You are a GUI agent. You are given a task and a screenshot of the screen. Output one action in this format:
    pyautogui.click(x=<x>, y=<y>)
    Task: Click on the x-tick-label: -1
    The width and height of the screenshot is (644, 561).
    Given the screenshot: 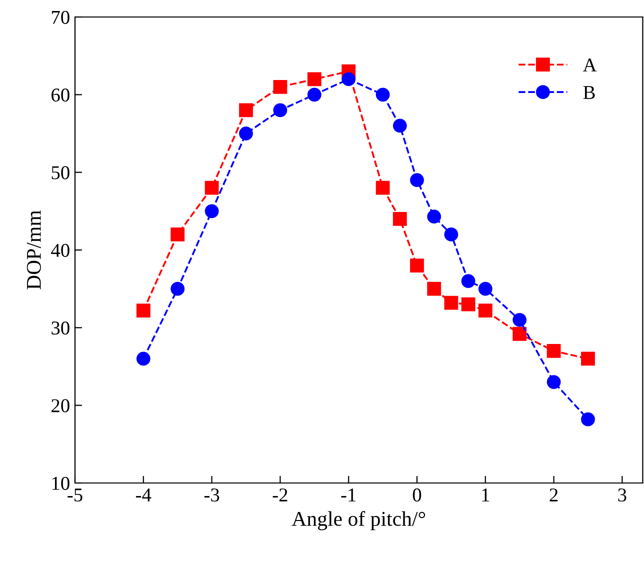 What is the action you would take?
    pyautogui.click(x=348, y=495)
    